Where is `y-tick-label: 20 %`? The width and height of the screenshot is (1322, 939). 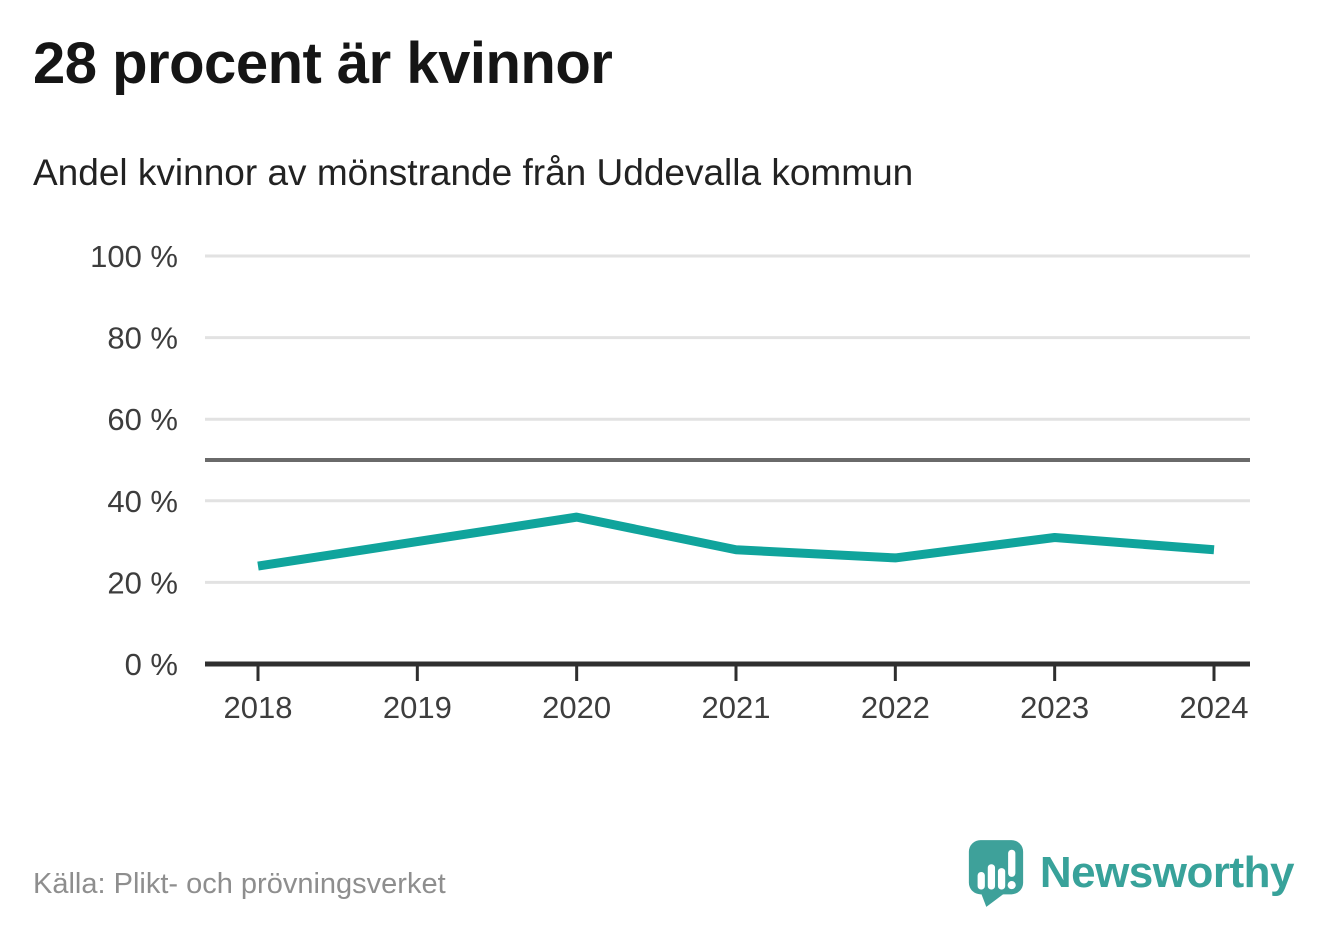
y-tick-label: 20 % is located at coordinates (142, 582).